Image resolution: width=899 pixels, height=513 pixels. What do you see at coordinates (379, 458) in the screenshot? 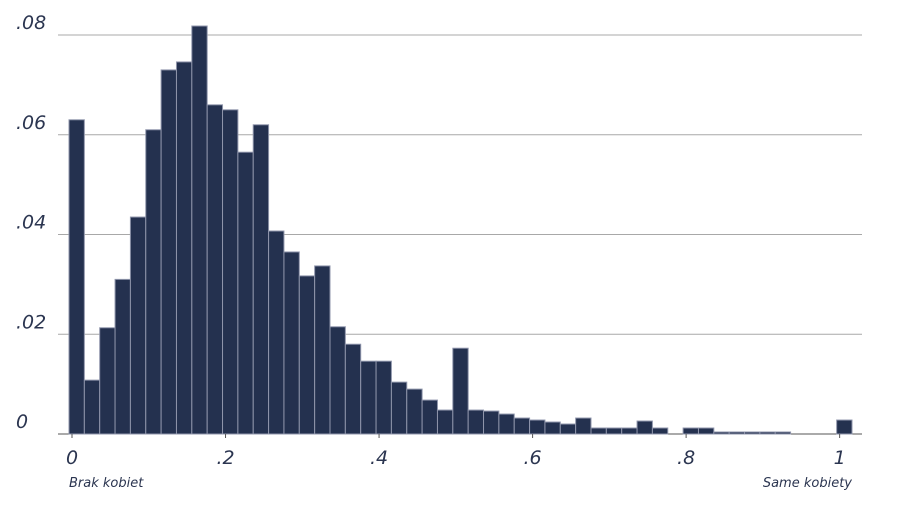
I see `x-tick-label: .4` at bounding box center [379, 458].